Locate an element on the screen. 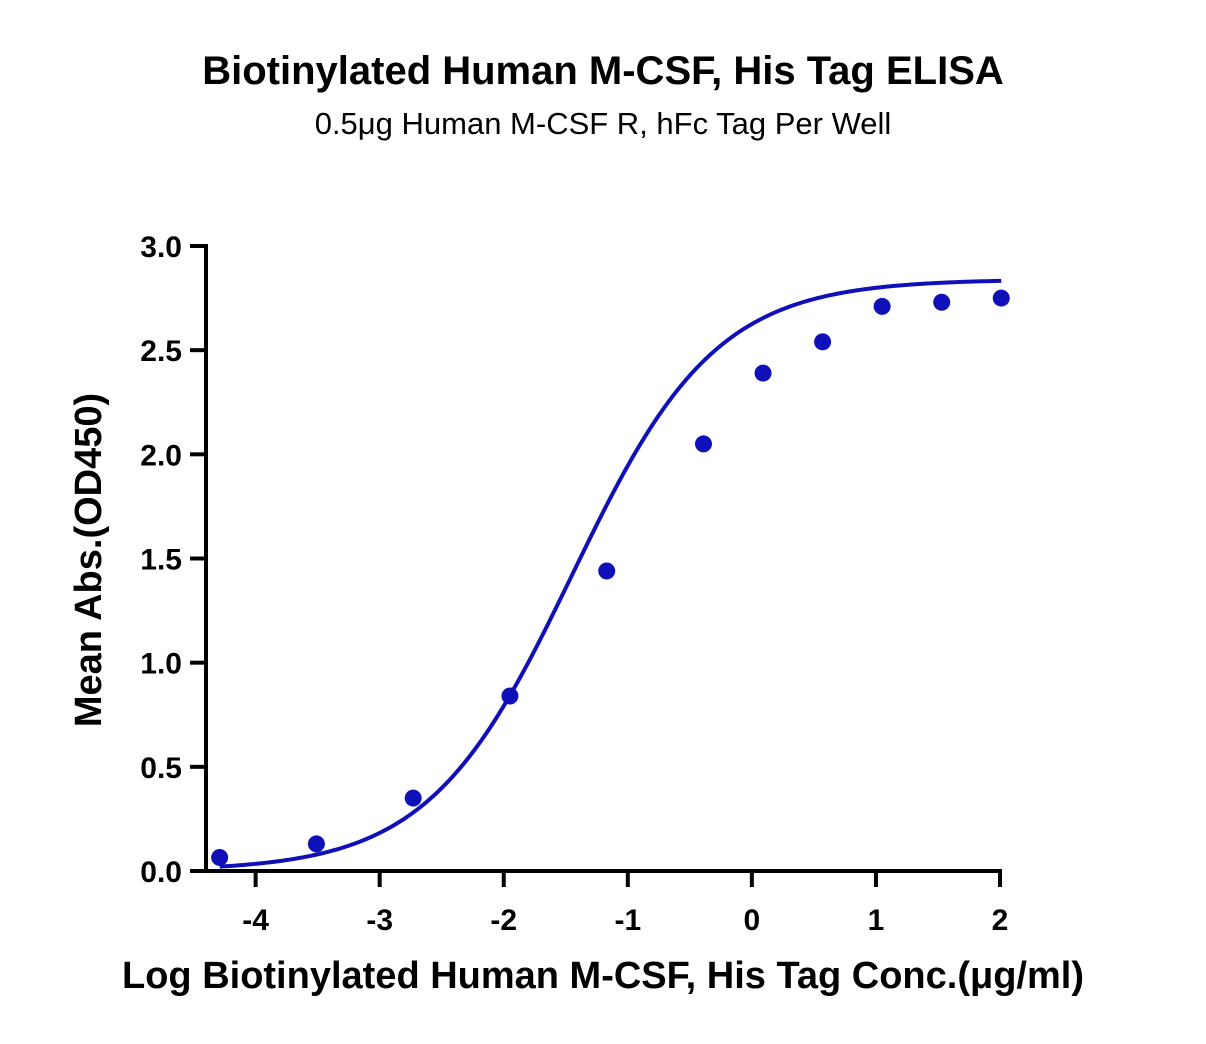 This screenshot has height=1044, width=1206. chart-title: Biotinylated Human M-CSF, His Tag ELISA is located at coordinates (603, 71).